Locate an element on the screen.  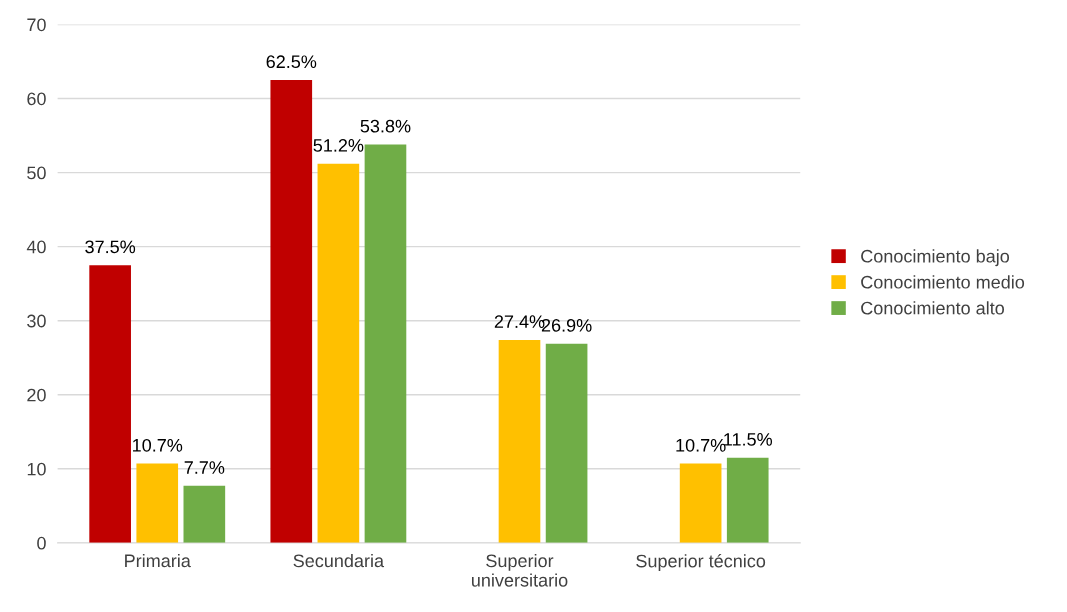
data-label: 51.2% is located at coordinates (338, 145).